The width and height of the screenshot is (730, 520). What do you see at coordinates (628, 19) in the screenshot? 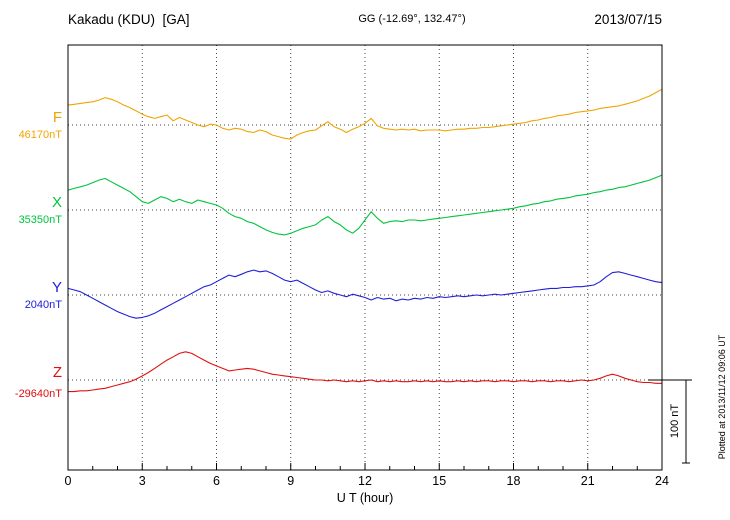
I see `plot-date: 2013/07/15` at bounding box center [628, 19].